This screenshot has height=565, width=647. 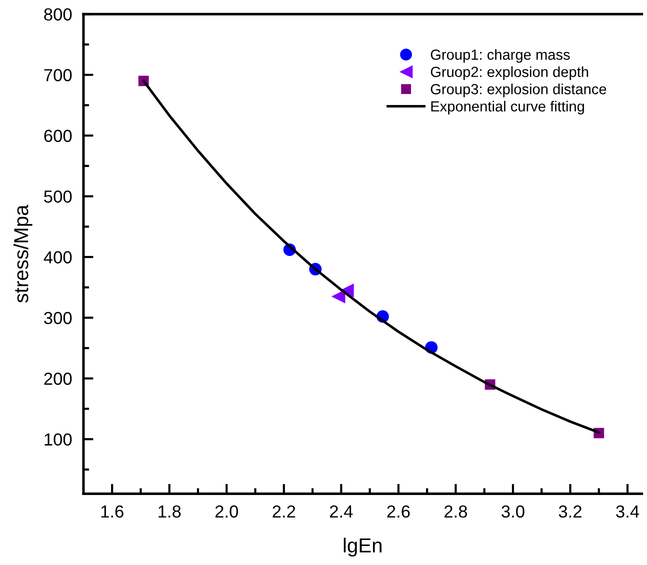 I want to click on y-tick-label: 600, so click(x=58, y=136).